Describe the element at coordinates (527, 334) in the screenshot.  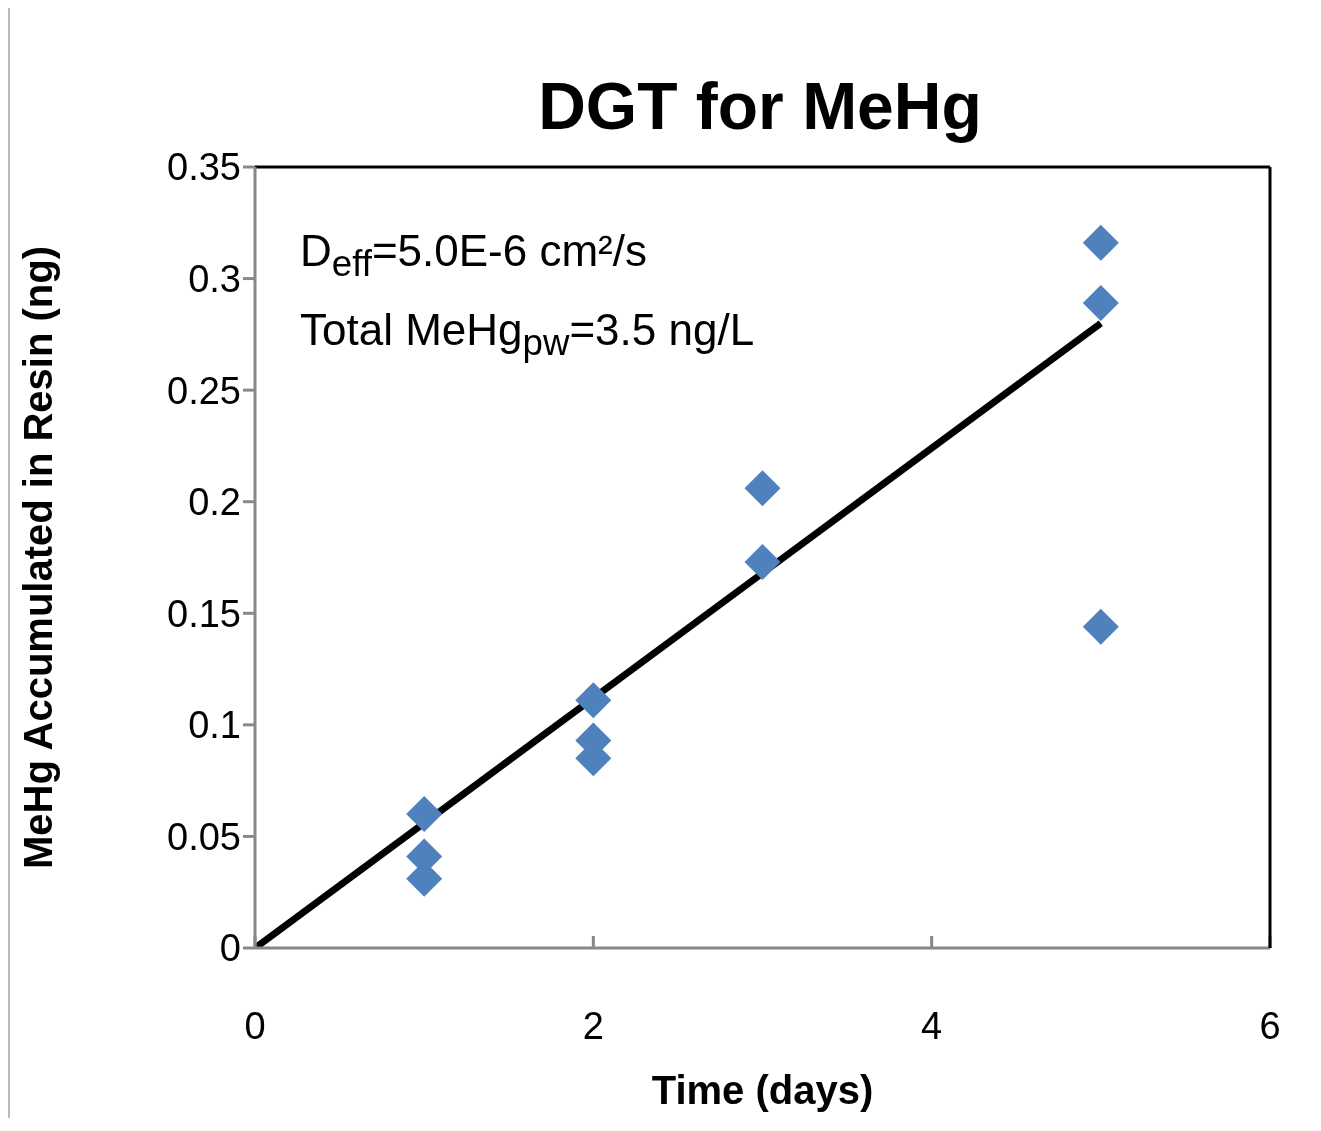
I see `annotation: Total MeHg$_{pw}$=3.5 ng/L` at that location.